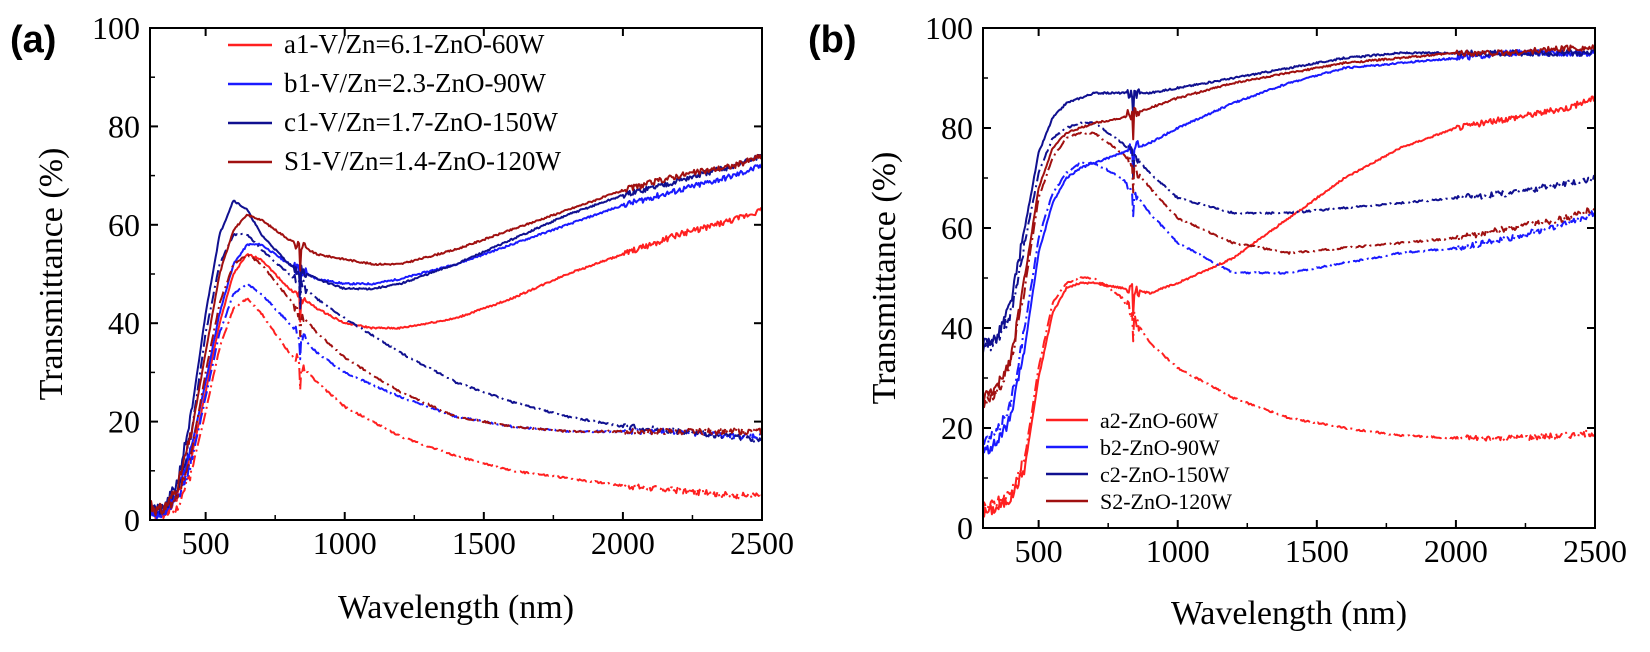 This screenshot has width=1650, height=652. Describe the element at coordinates (422, 161) in the screenshot. I see `legend-label: S1-V/Zn=1.4-ZnO-120W` at that location.